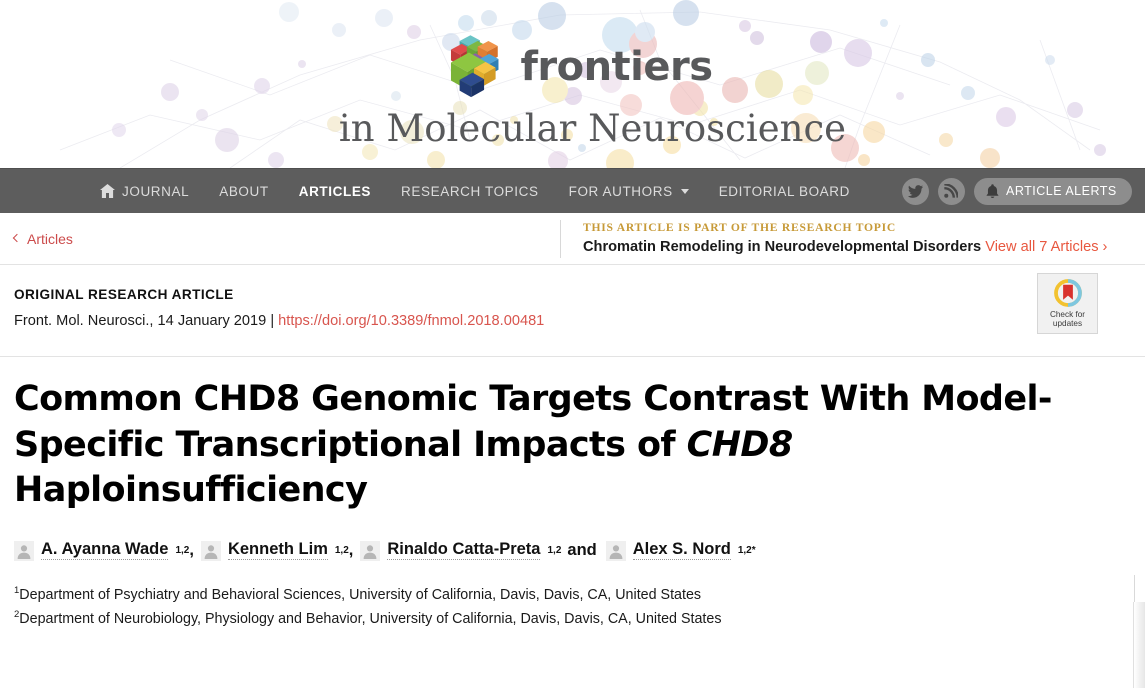 The height and width of the screenshot is (688, 1145). What do you see at coordinates (124, 294) in the screenshot?
I see `article-type-label: ORIGINAL RESEARCH ARTICLE` at bounding box center [124, 294].